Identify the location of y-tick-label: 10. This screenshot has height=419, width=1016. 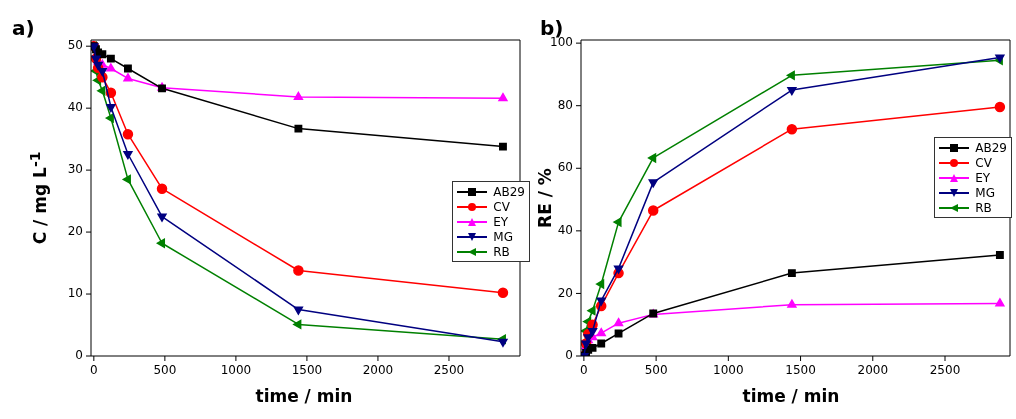
(75, 293).